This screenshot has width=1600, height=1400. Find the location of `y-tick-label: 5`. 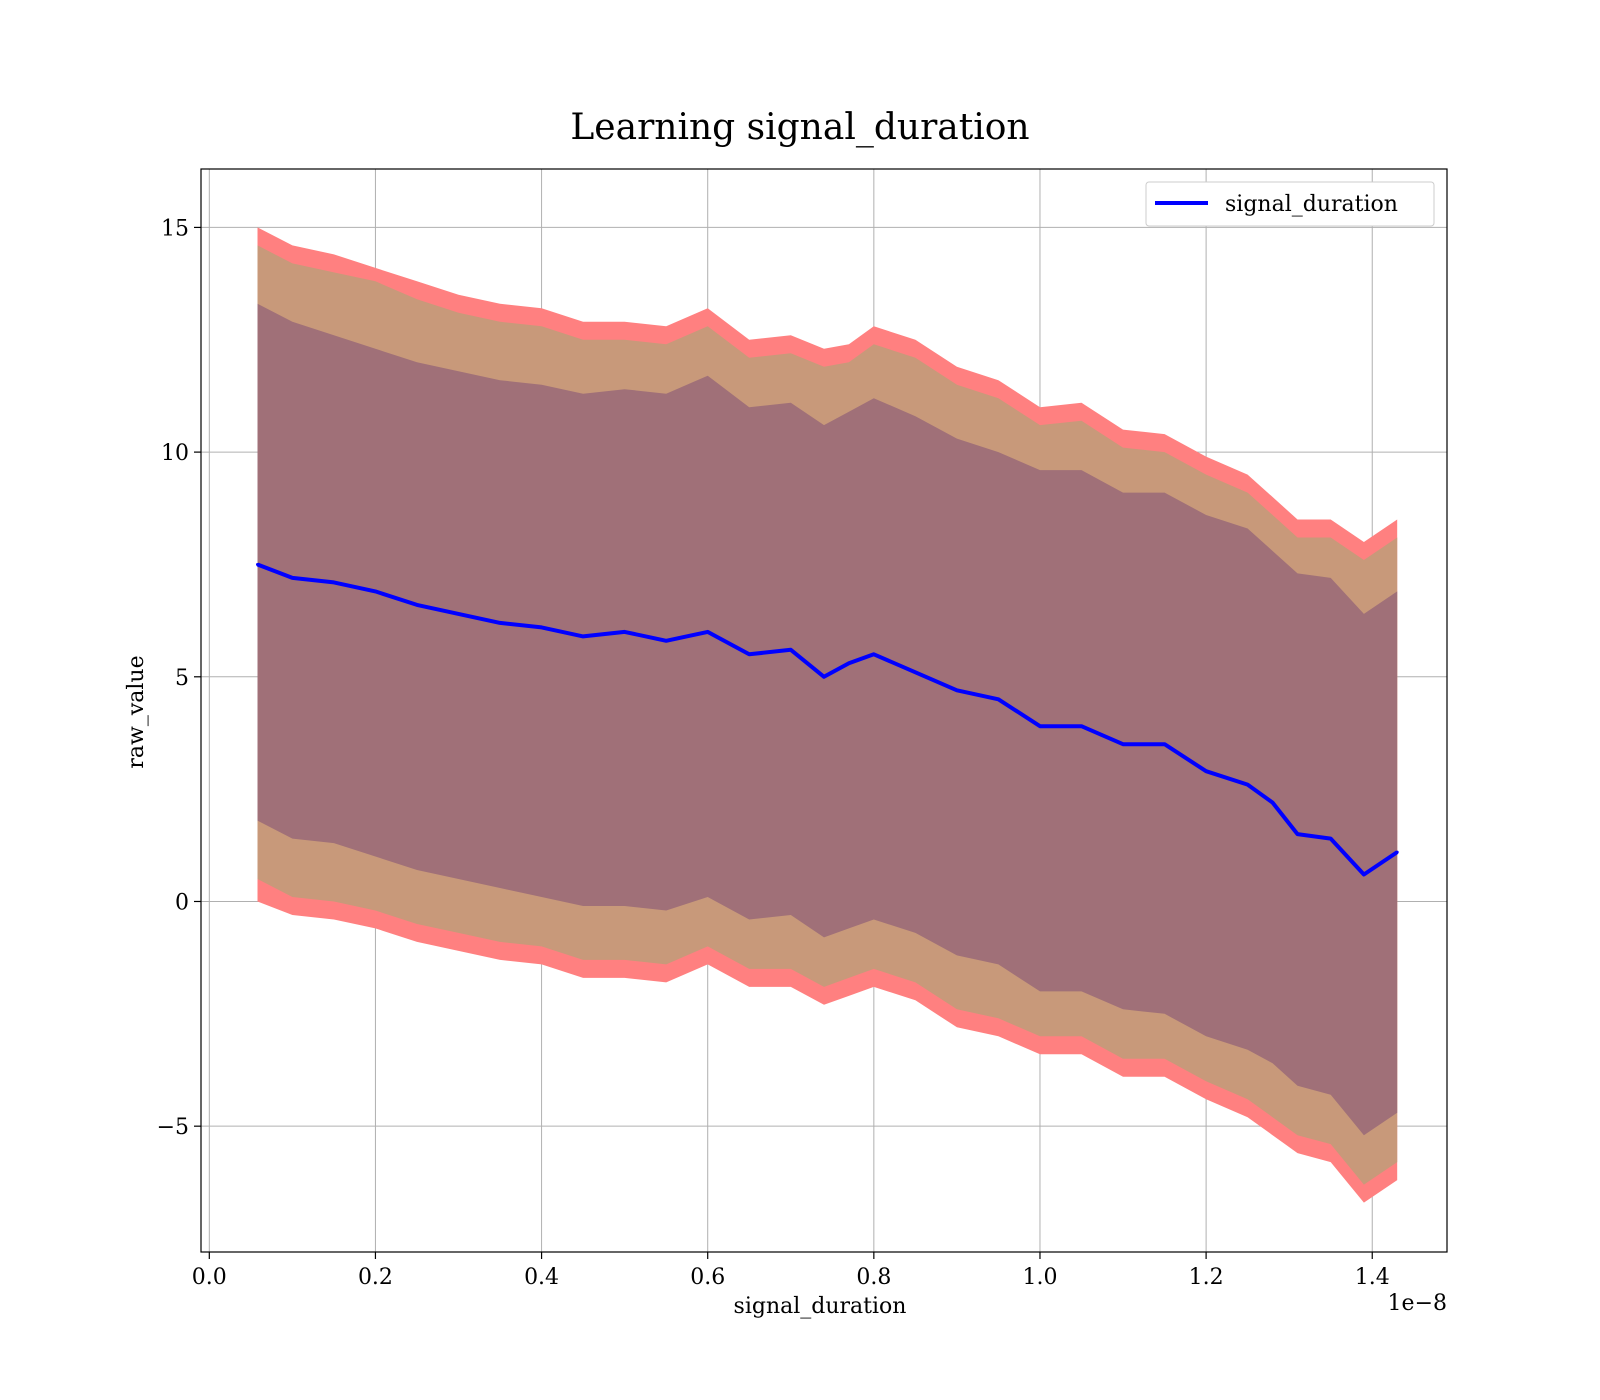

y-tick-label: 5 is located at coordinates (182, 678).